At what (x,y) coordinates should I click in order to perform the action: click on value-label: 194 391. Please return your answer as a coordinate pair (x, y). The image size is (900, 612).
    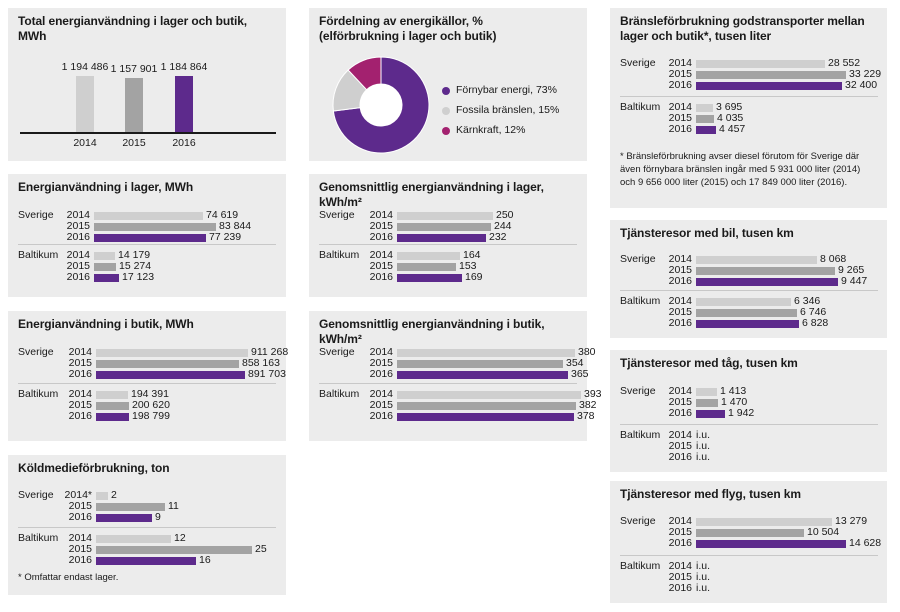
    Looking at the image, I should click on (150, 394).